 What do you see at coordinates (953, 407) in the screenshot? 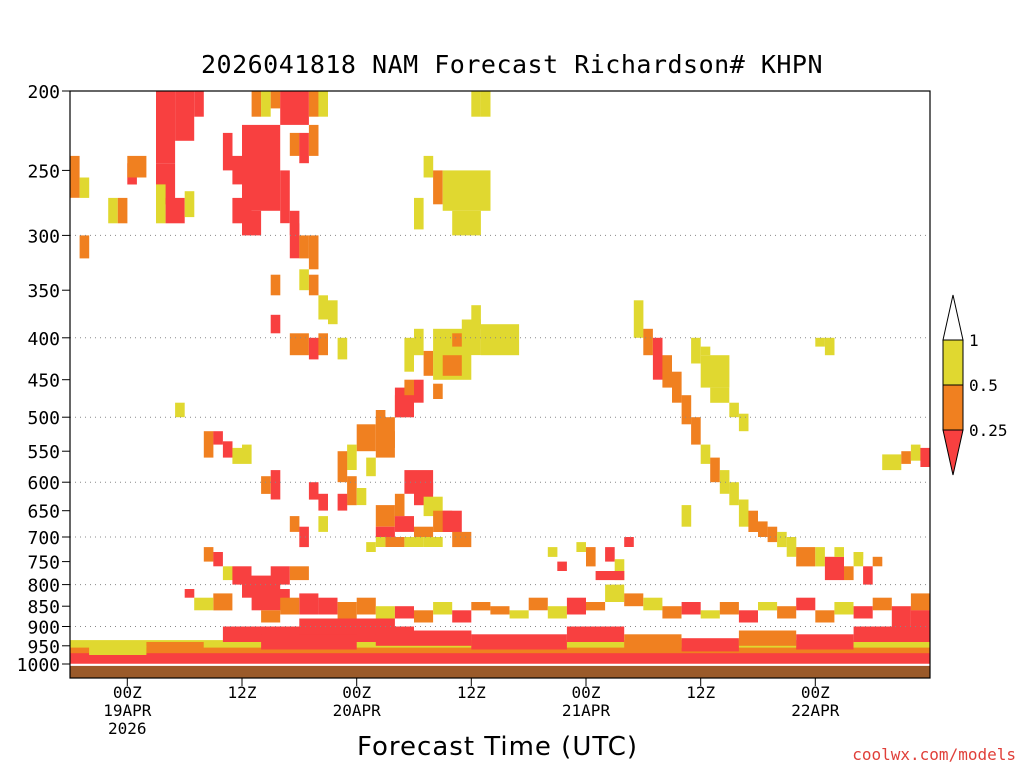
I see `colorbar-bin-orange` at bounding box center [953, 407].